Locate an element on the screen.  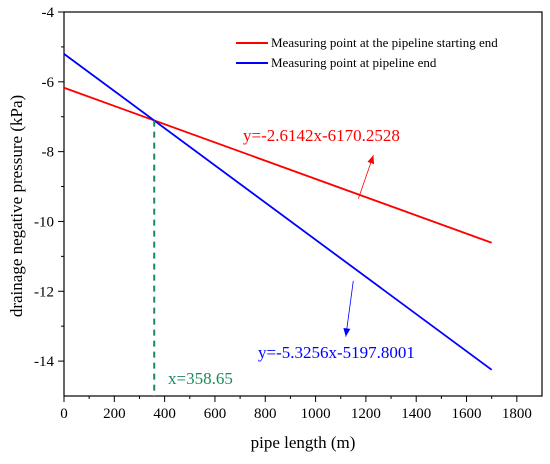
equation-label-series-2: y=-5.3256x-5197.8001 is located at coordinates (336, 352).